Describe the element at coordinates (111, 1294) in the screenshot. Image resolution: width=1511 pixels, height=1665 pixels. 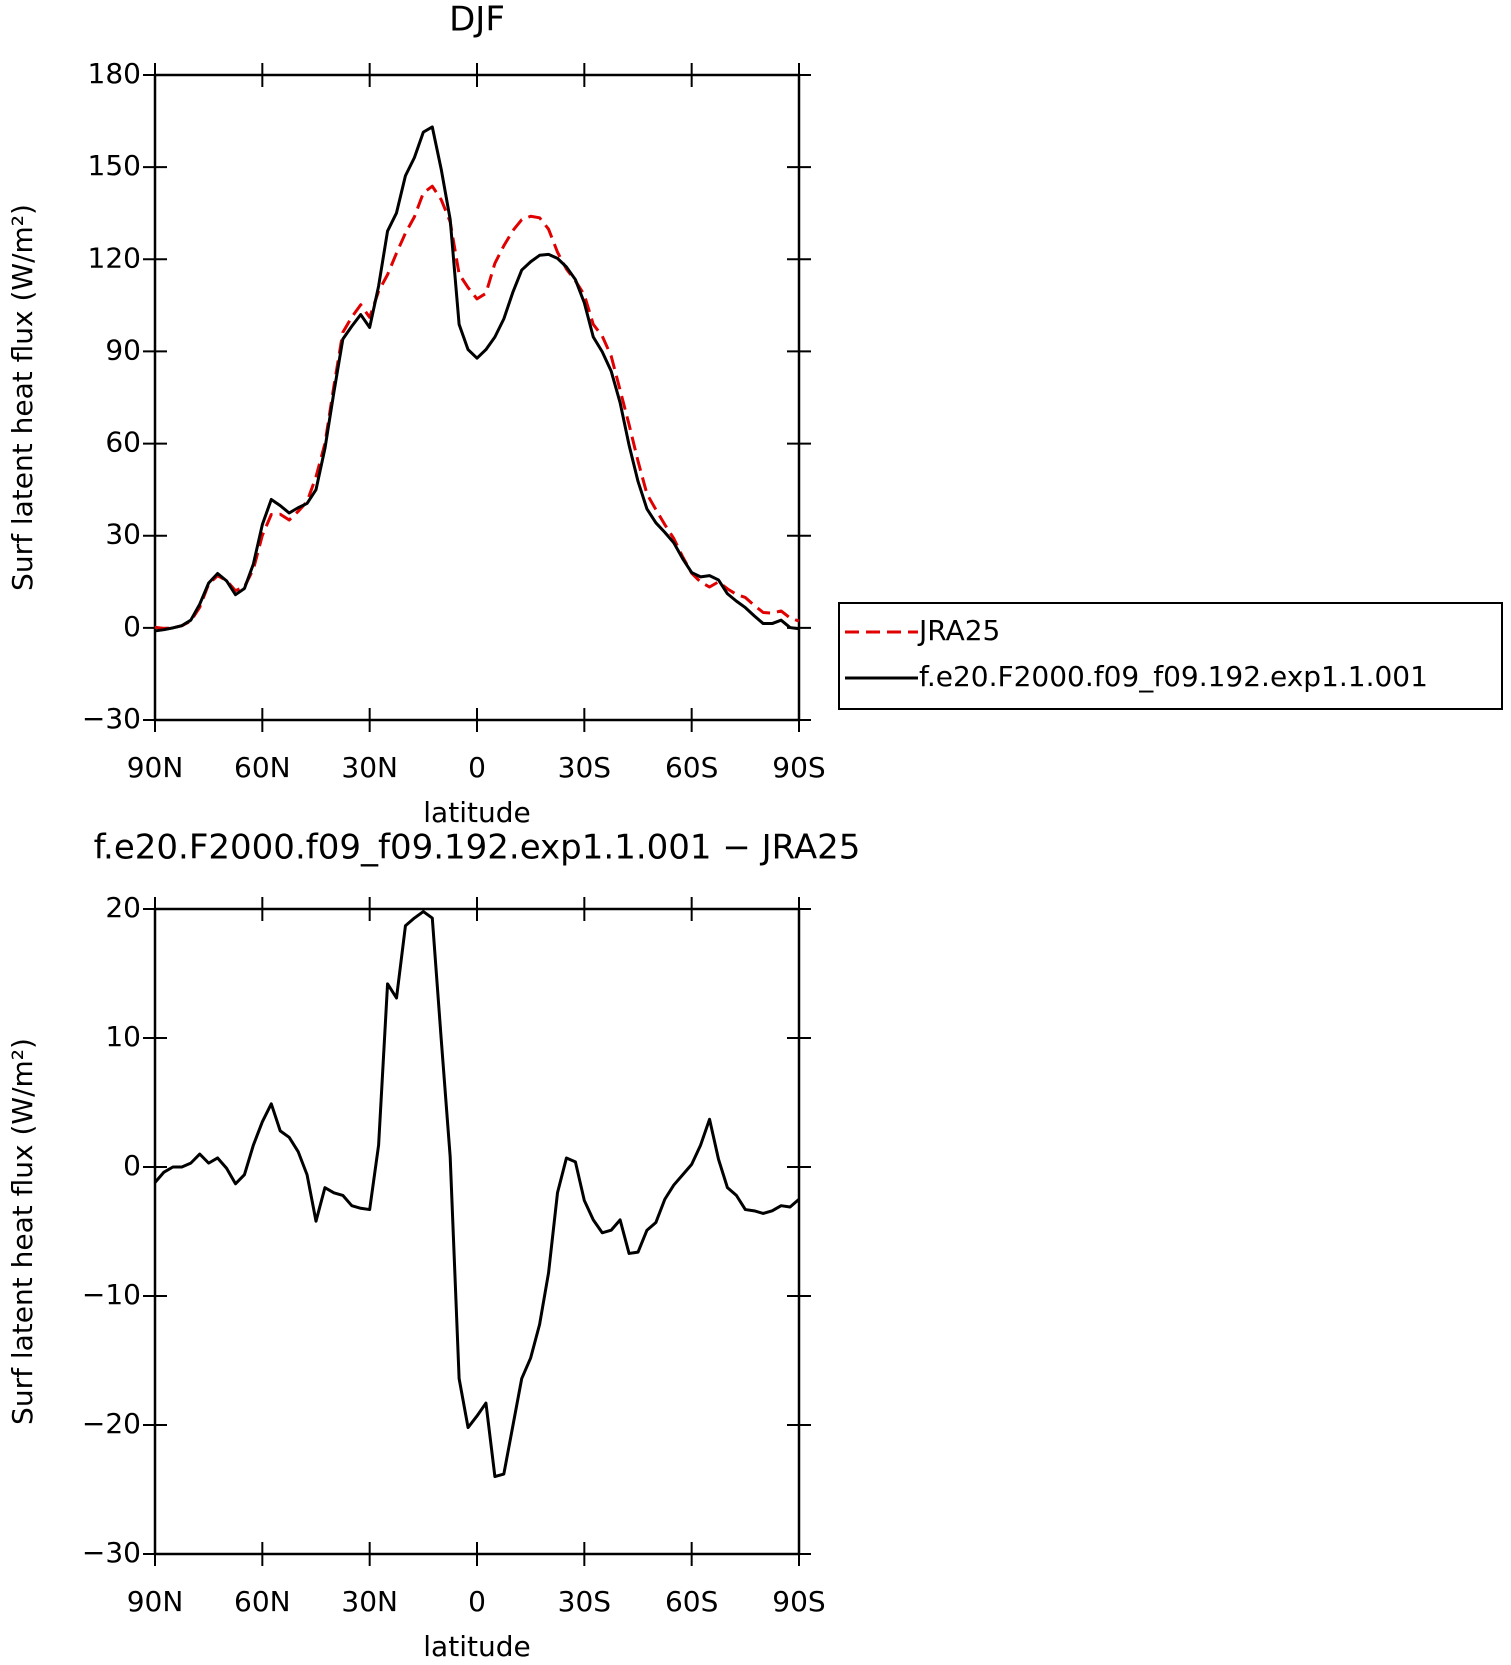
I see `y-tick-label: −10` at that location.